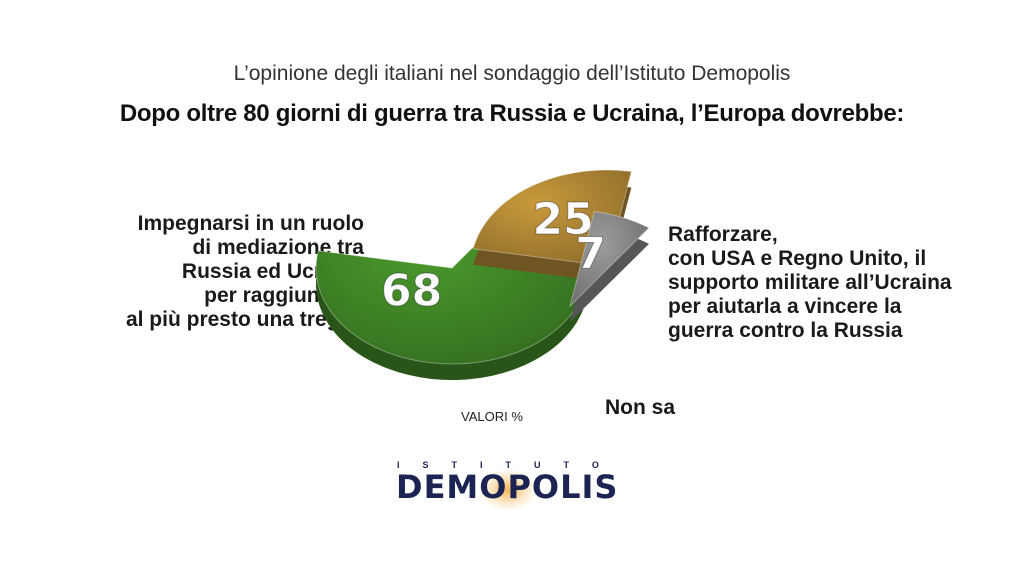 This screenshot has width=1024, height=576. I want to click on valori-note: VALORI %, so click(492, 416).